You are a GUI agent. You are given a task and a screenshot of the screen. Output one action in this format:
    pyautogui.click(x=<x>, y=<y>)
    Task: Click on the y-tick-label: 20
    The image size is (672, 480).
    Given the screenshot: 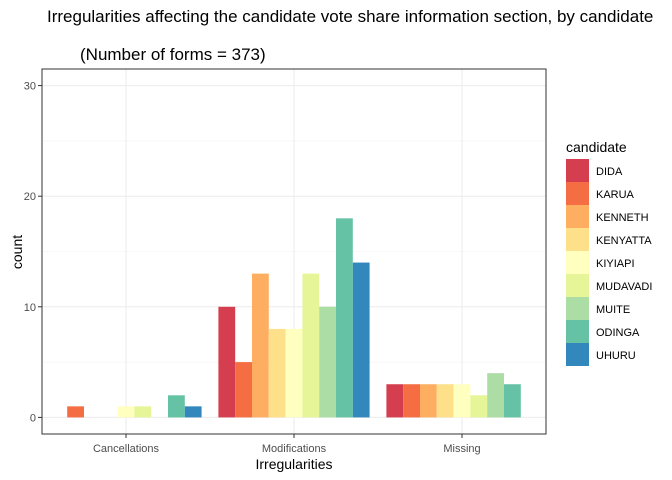 What is the action you would take?
    pyautogui.click(x=30, y=197)
    